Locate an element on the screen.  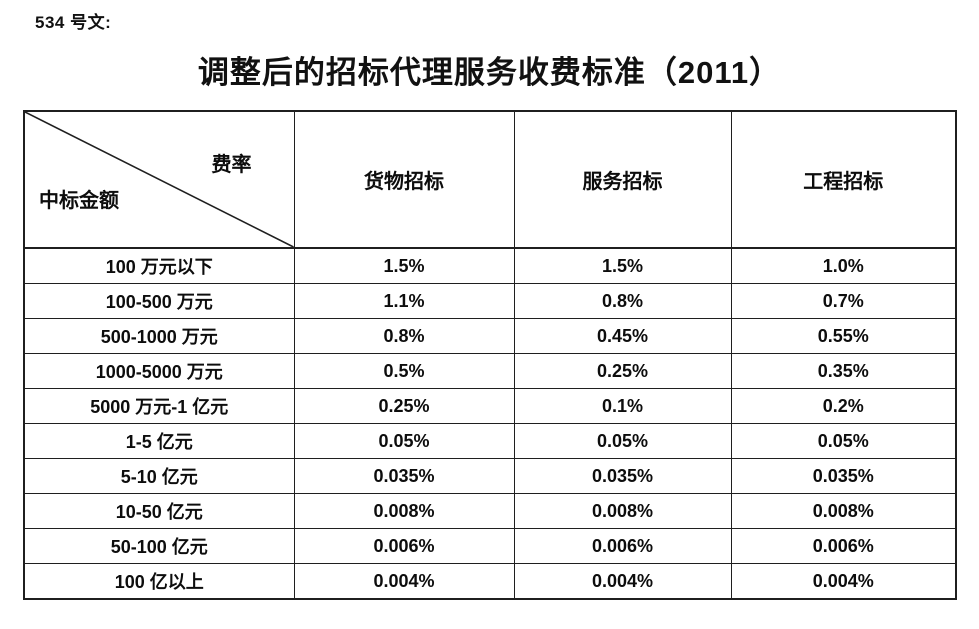
table-row: 10-50 亿元 0.008% 0.008% 0.008% is located at coordinates (490, 511).